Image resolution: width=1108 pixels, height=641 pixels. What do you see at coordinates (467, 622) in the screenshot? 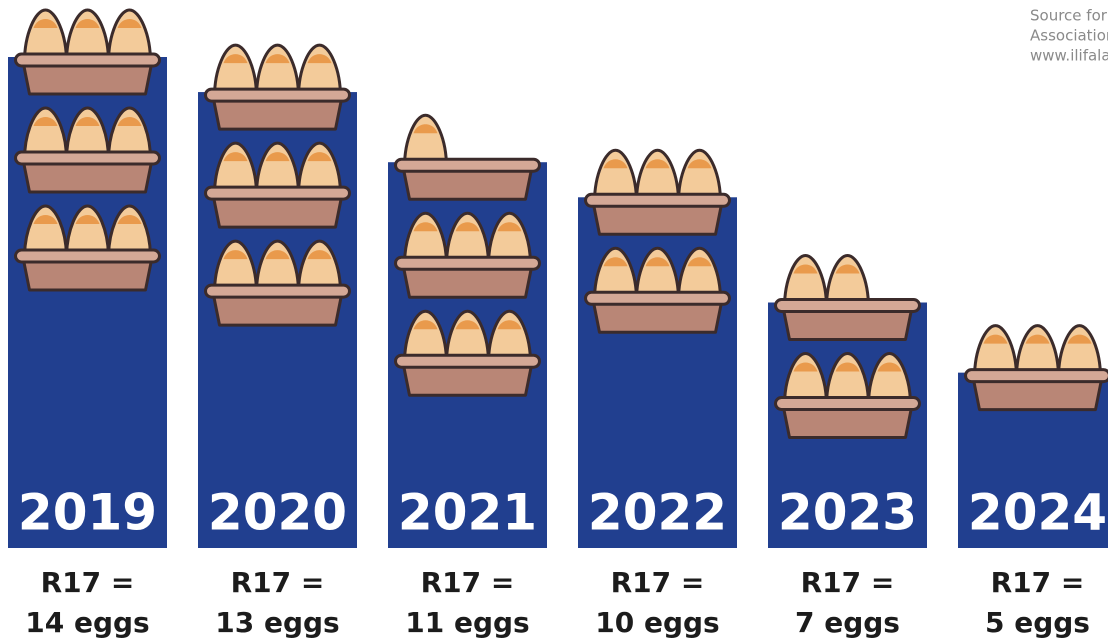
I see `value-label: 11 eggs` at bounding box center [467, 622].